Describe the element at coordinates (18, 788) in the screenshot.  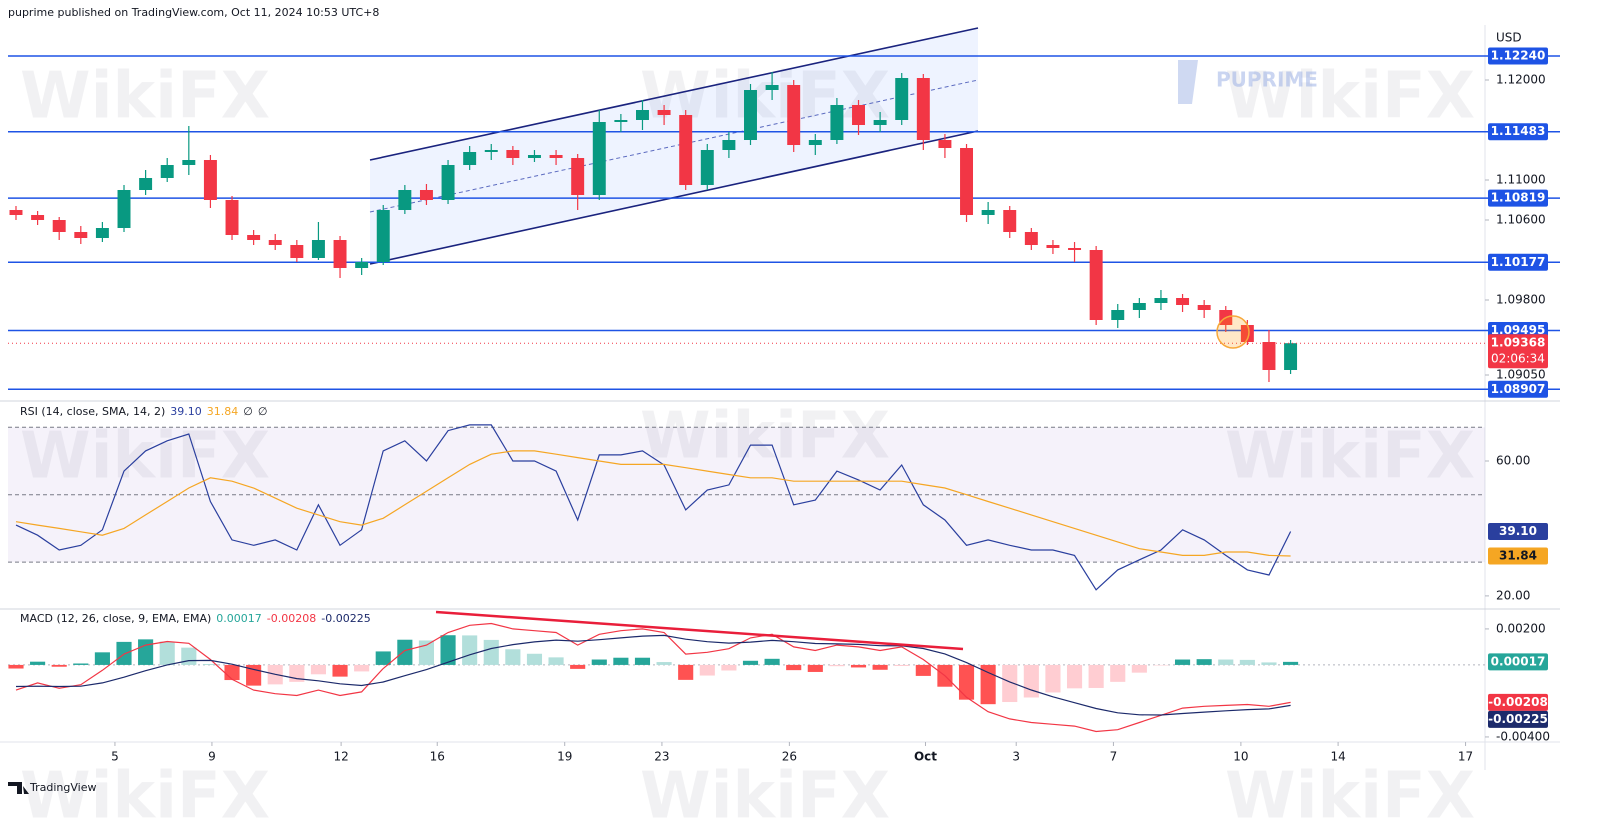
I see `tv-logo` at that location.